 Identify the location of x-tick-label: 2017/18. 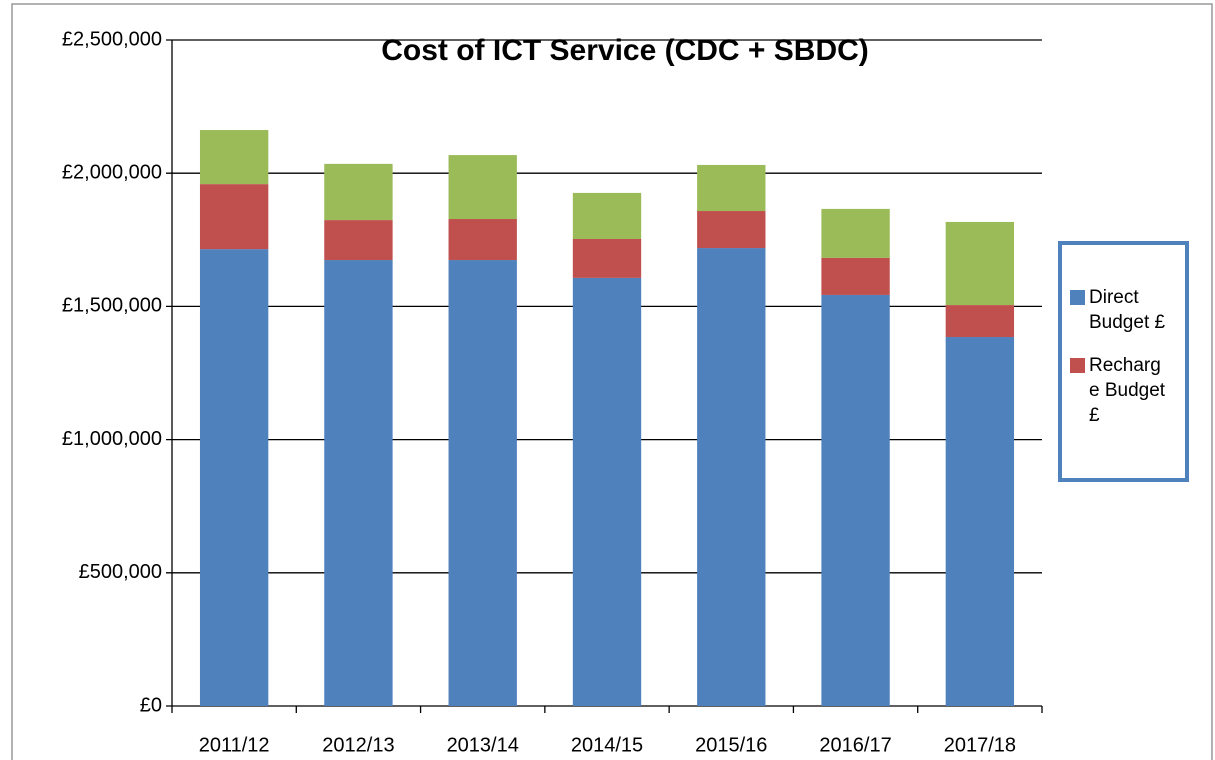
(980, 745).